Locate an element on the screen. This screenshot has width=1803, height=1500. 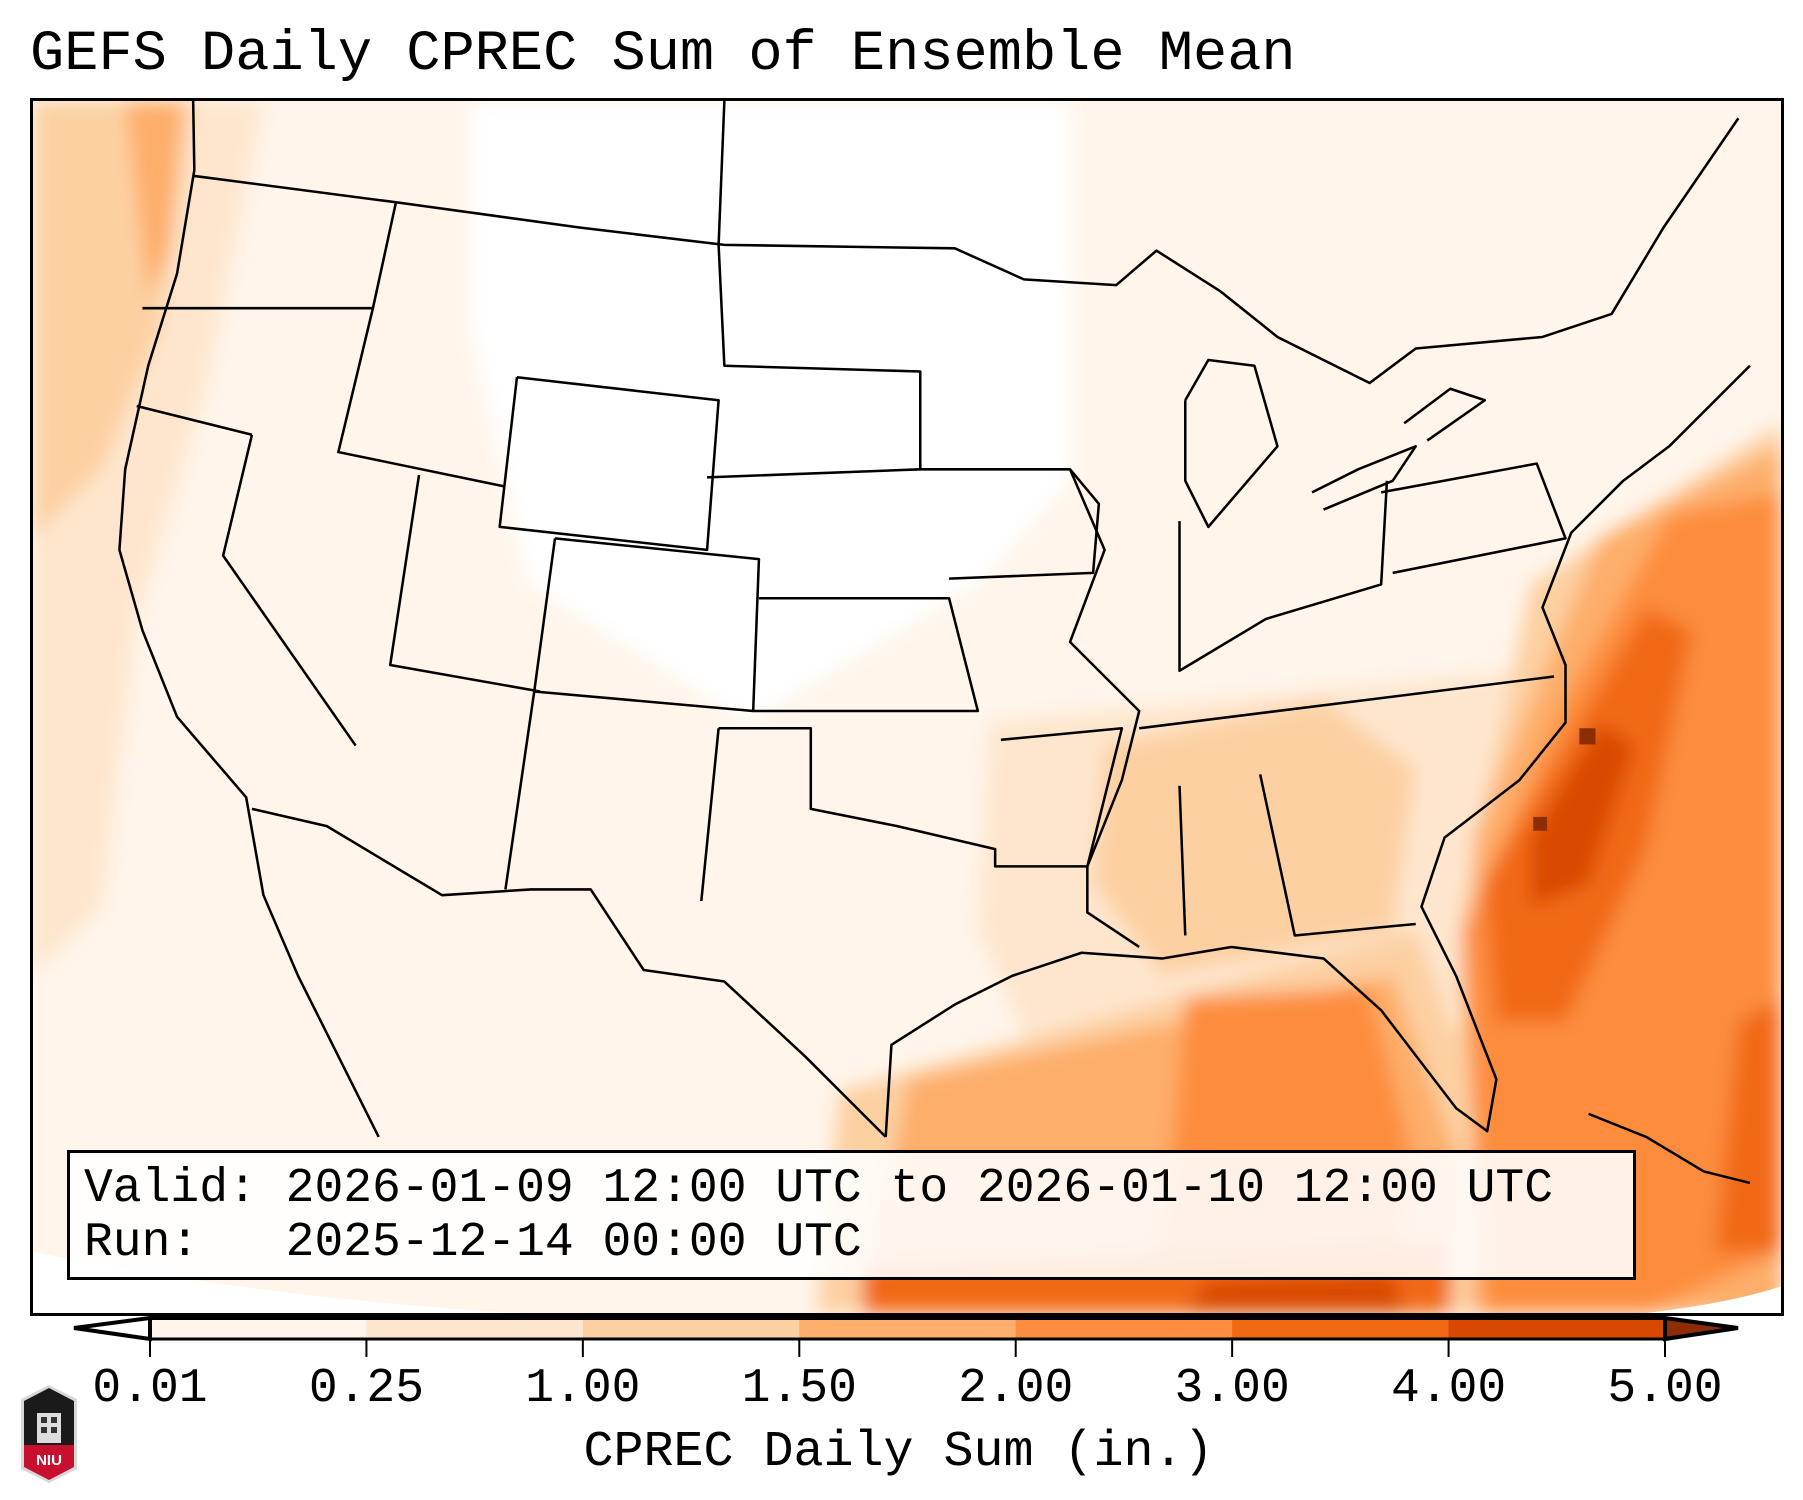
precip-region-3.00 is located at coordinates (1748, 1125).